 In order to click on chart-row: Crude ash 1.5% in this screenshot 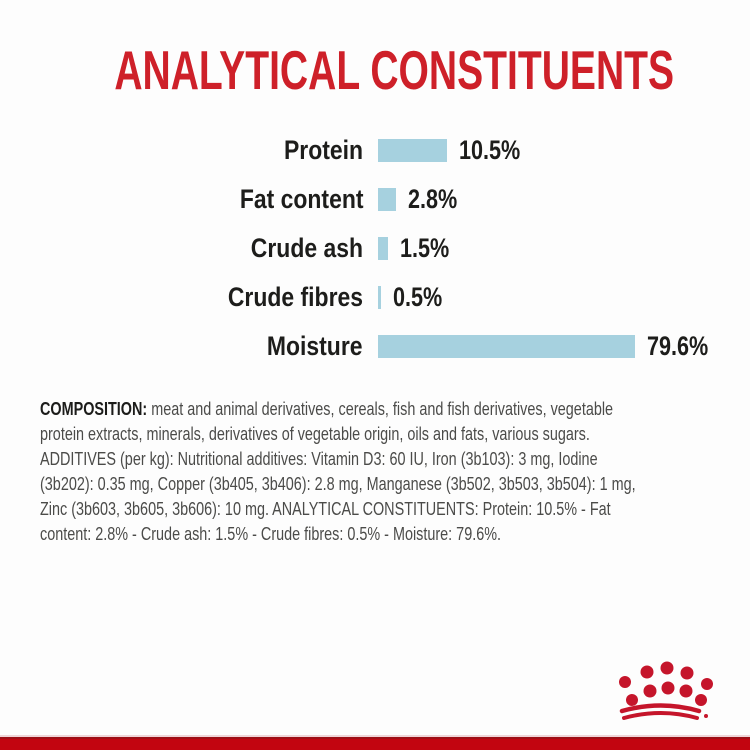, I will do `click(375, 248)`.